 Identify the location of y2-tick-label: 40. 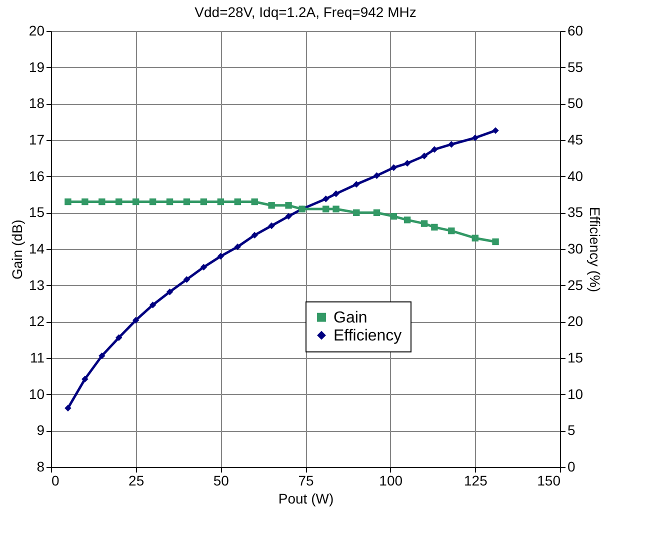
(576, 176).